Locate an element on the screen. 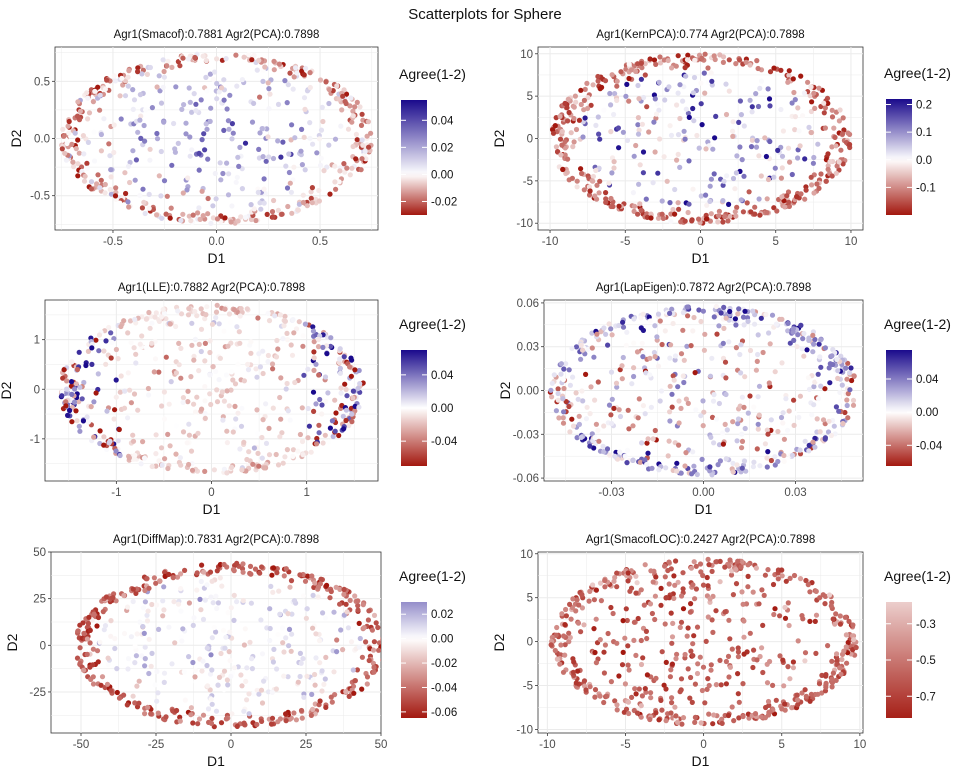  plot-area is located at coordinates (700, 642).